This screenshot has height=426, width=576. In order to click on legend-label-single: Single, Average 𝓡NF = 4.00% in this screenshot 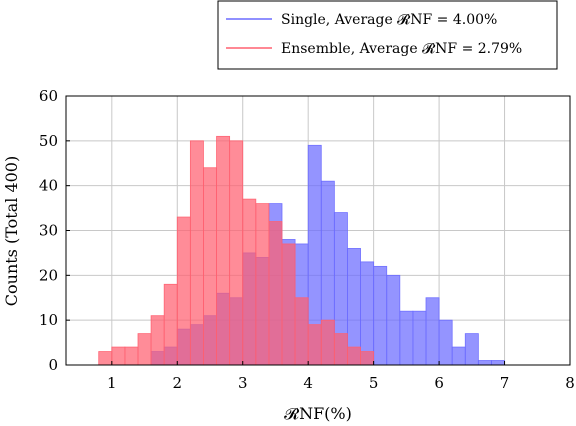, I will do `click(389, 20)`.